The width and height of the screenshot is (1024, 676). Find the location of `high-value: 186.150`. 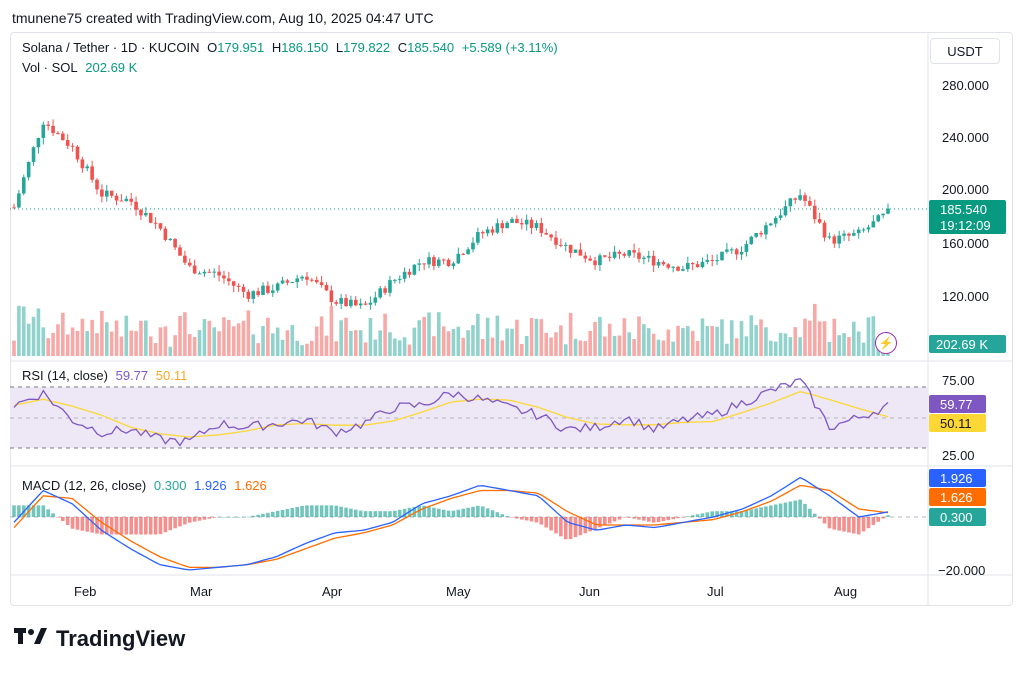

high-value: 186.150 is located at coordinates (305, 47).